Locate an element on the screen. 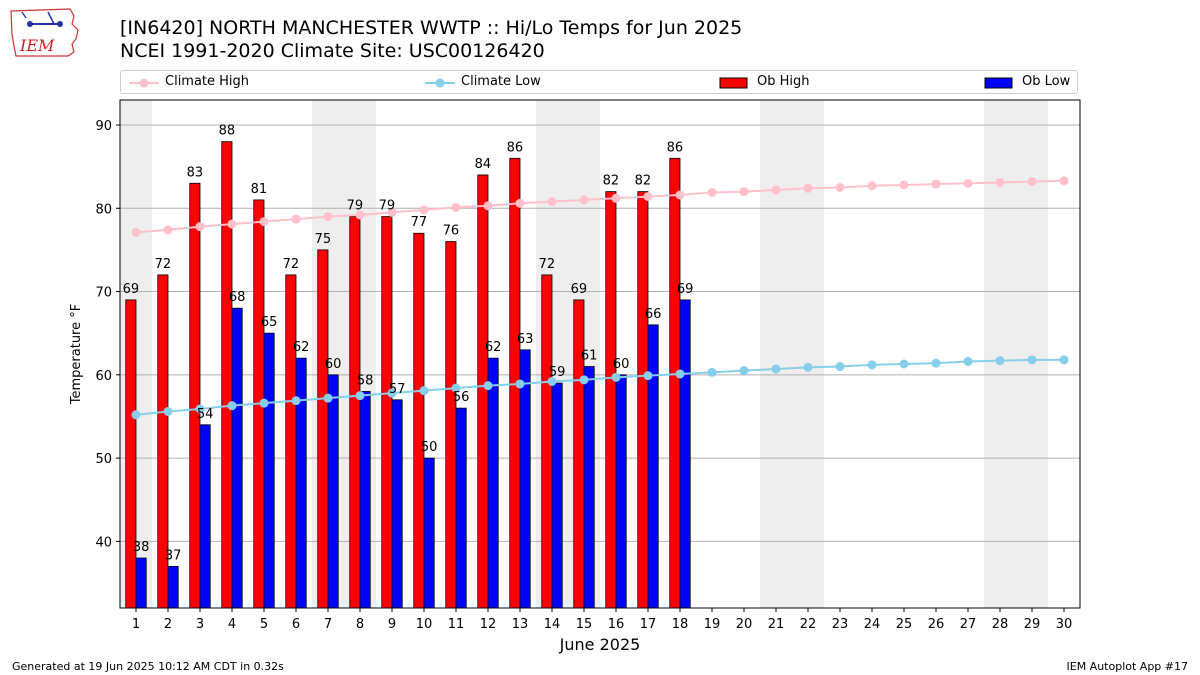 The image size is (1200, 675). y-tick-label: 40 is located at coordinates (103, 542).